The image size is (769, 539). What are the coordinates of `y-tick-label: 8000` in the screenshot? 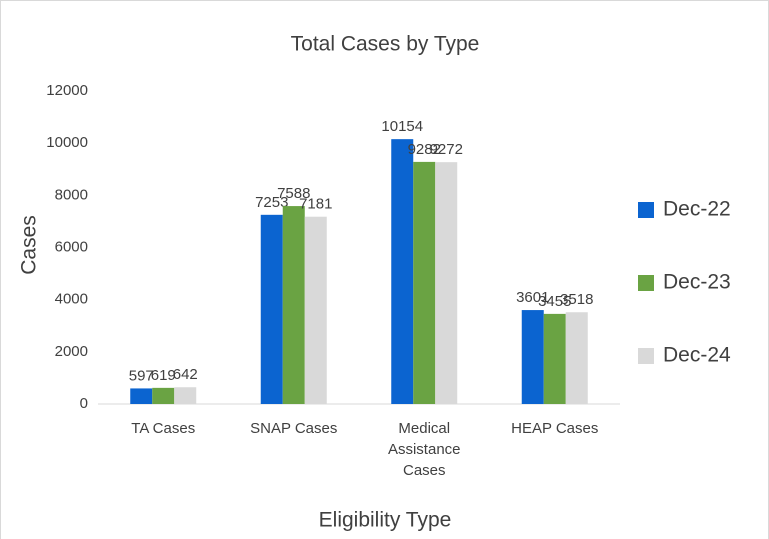 It's located at (71, 194).